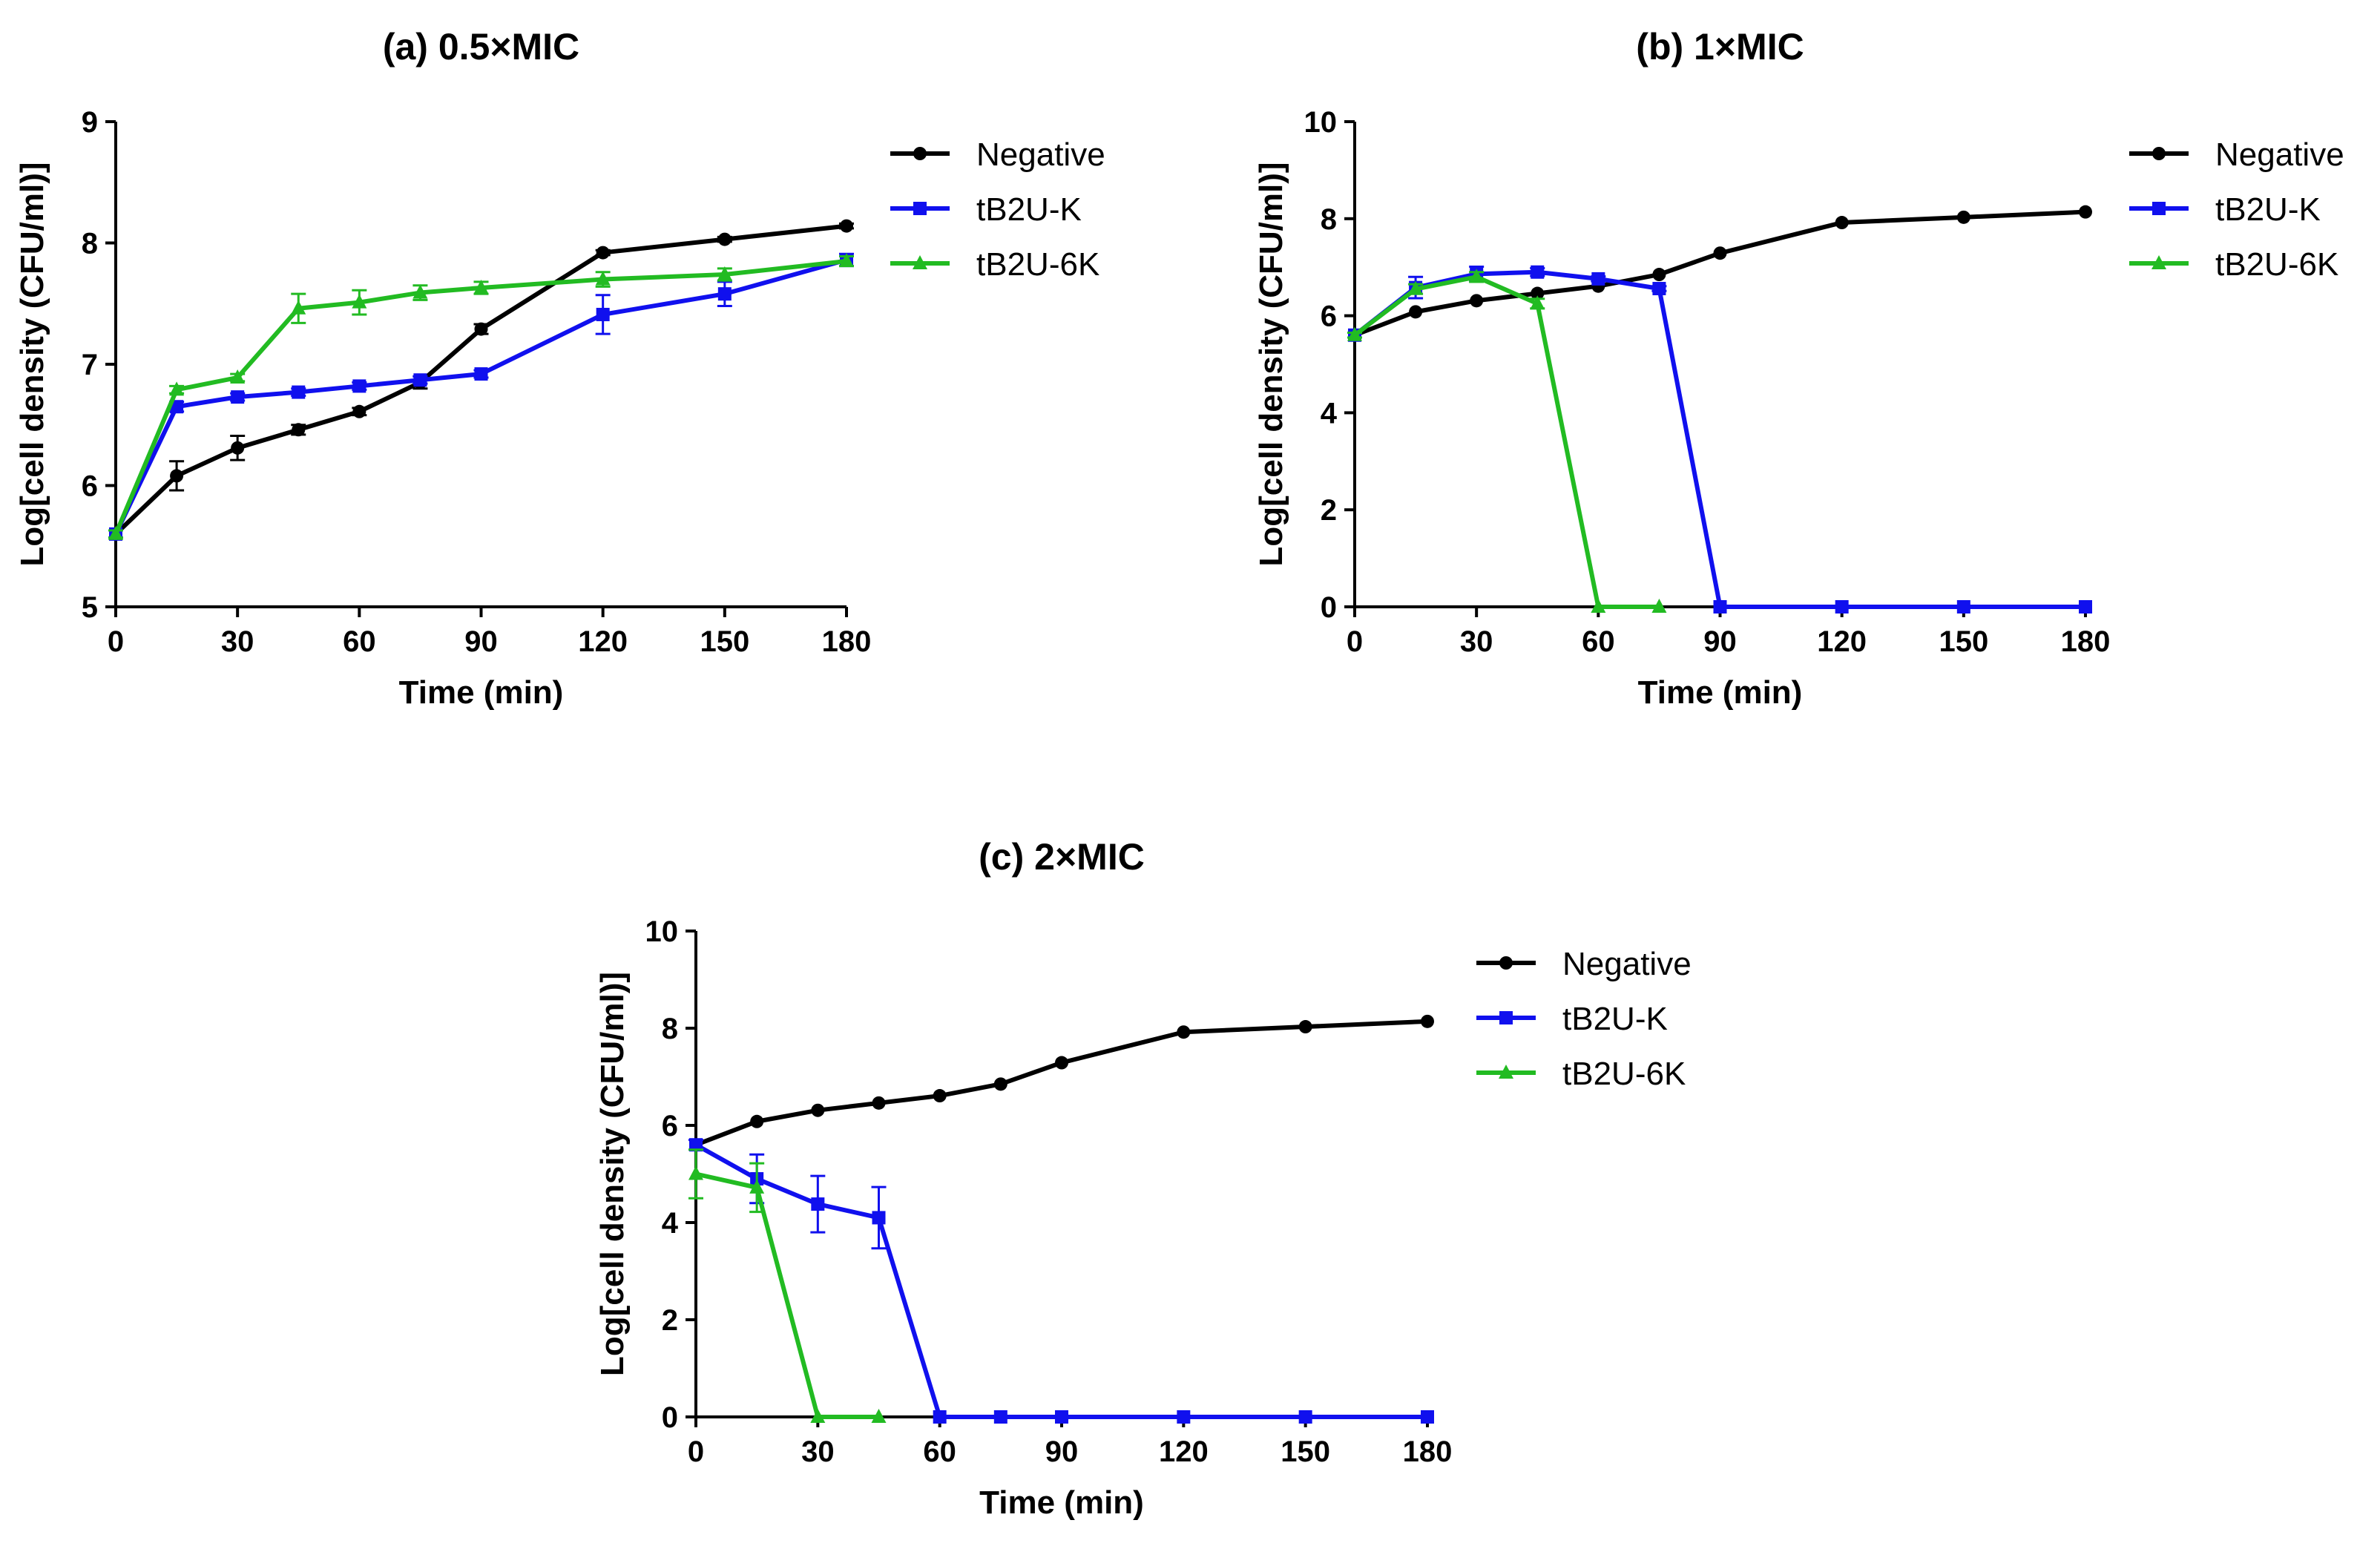 The width and height of the screenshot is (2380, 1546). Describe the element at coordinates (1720, 47) in the screenshot. I see `chart-title: (b) 1×MIC` at that location.